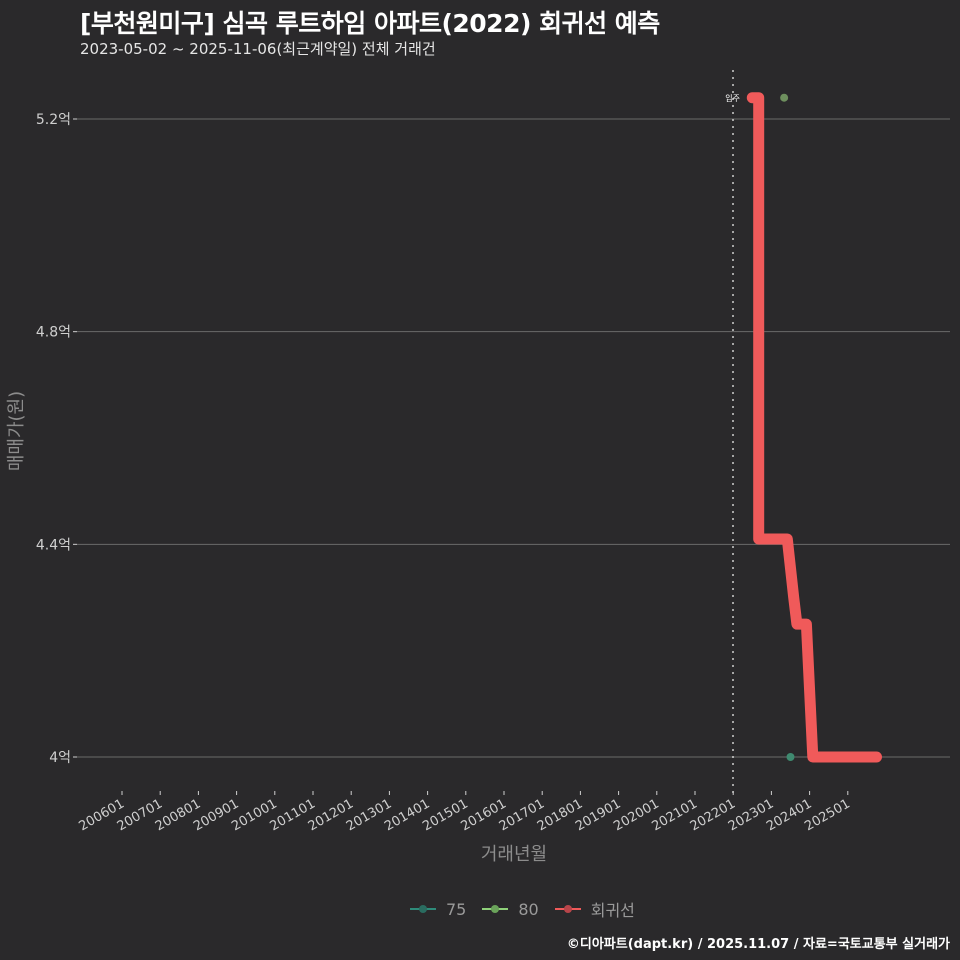  What do you see at coordinates (53, 120) in the screenshot?
I see `y-tick-label: 5.2억` at bounding box center [53, 120].